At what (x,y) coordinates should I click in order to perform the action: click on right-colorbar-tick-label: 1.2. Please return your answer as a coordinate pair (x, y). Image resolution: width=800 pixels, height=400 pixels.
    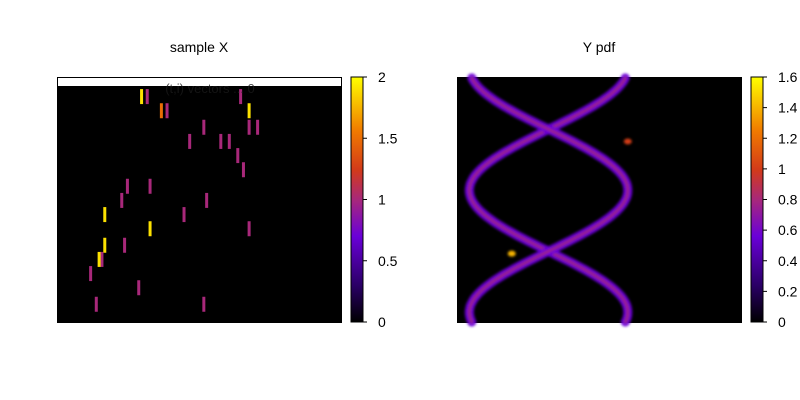
    Looking at the image, I should click on (788, 138).